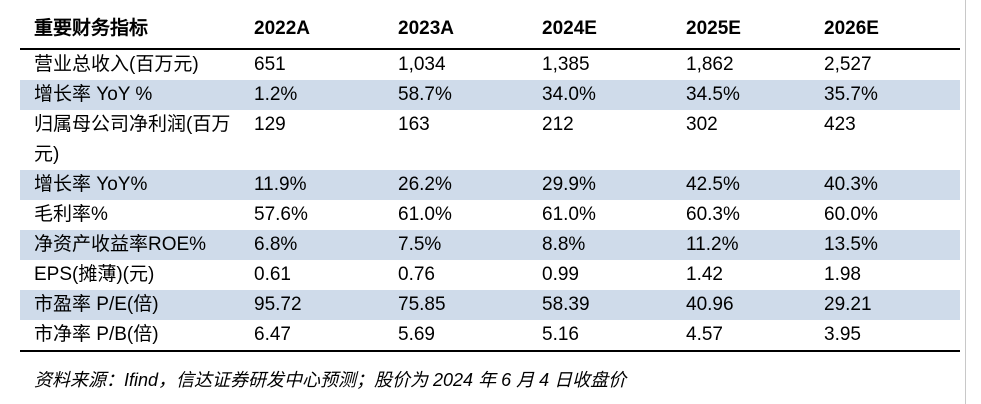 This screenshot has height=404, width=981. Describe the element at coordinates (885, 185) in the screenshot. I see `cell-value: 40.3%` at that location.